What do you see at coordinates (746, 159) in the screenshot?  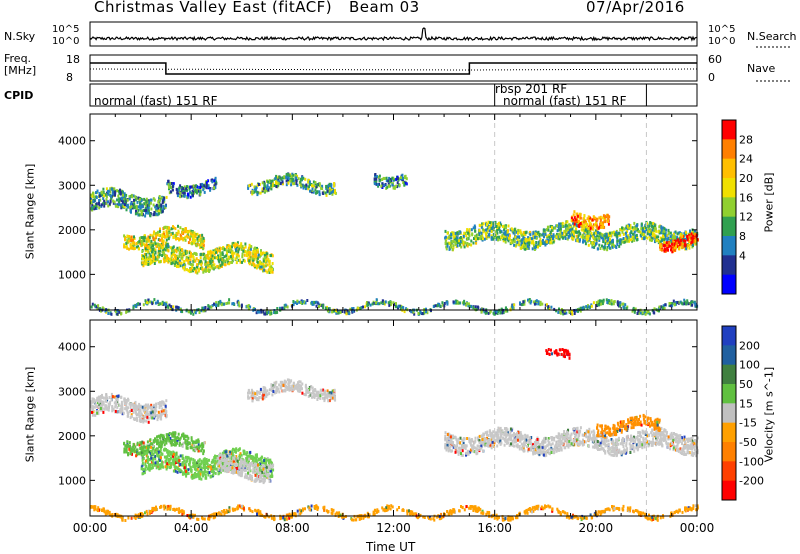 I see `power-colorbar-tick: 24` at bounding box center [746, 159].